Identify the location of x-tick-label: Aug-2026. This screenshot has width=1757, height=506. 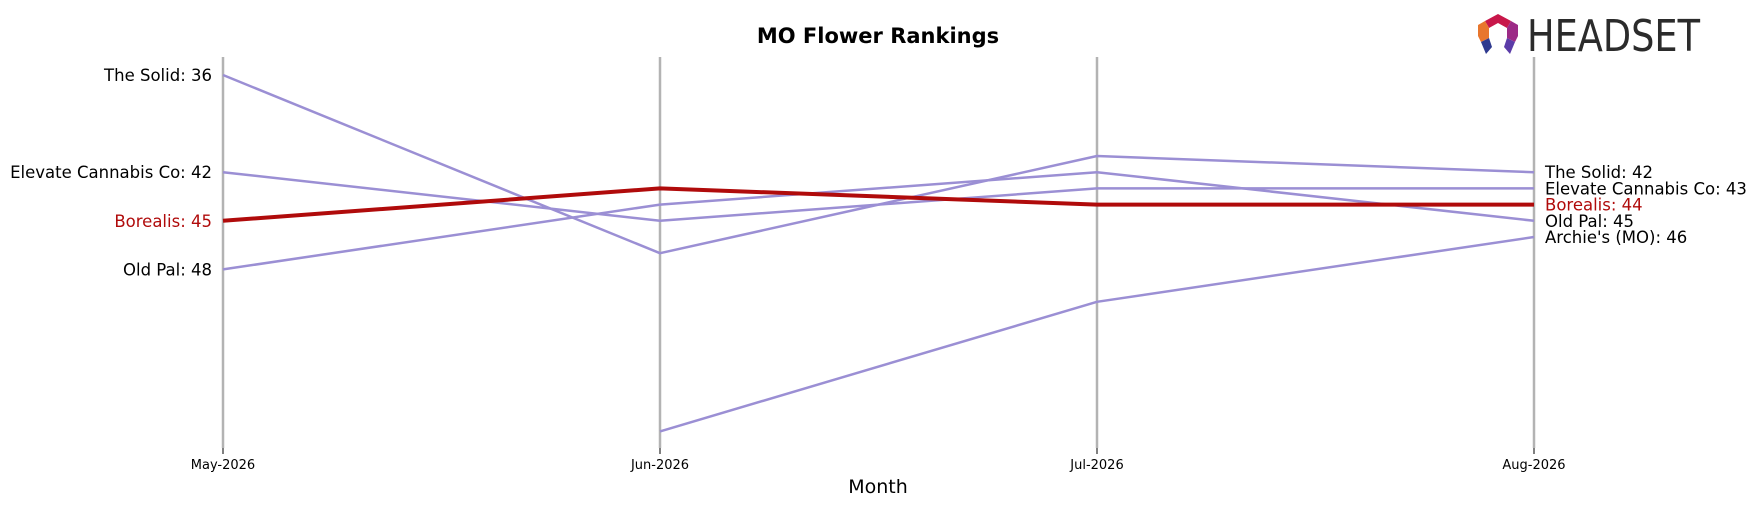
(1533, 465).